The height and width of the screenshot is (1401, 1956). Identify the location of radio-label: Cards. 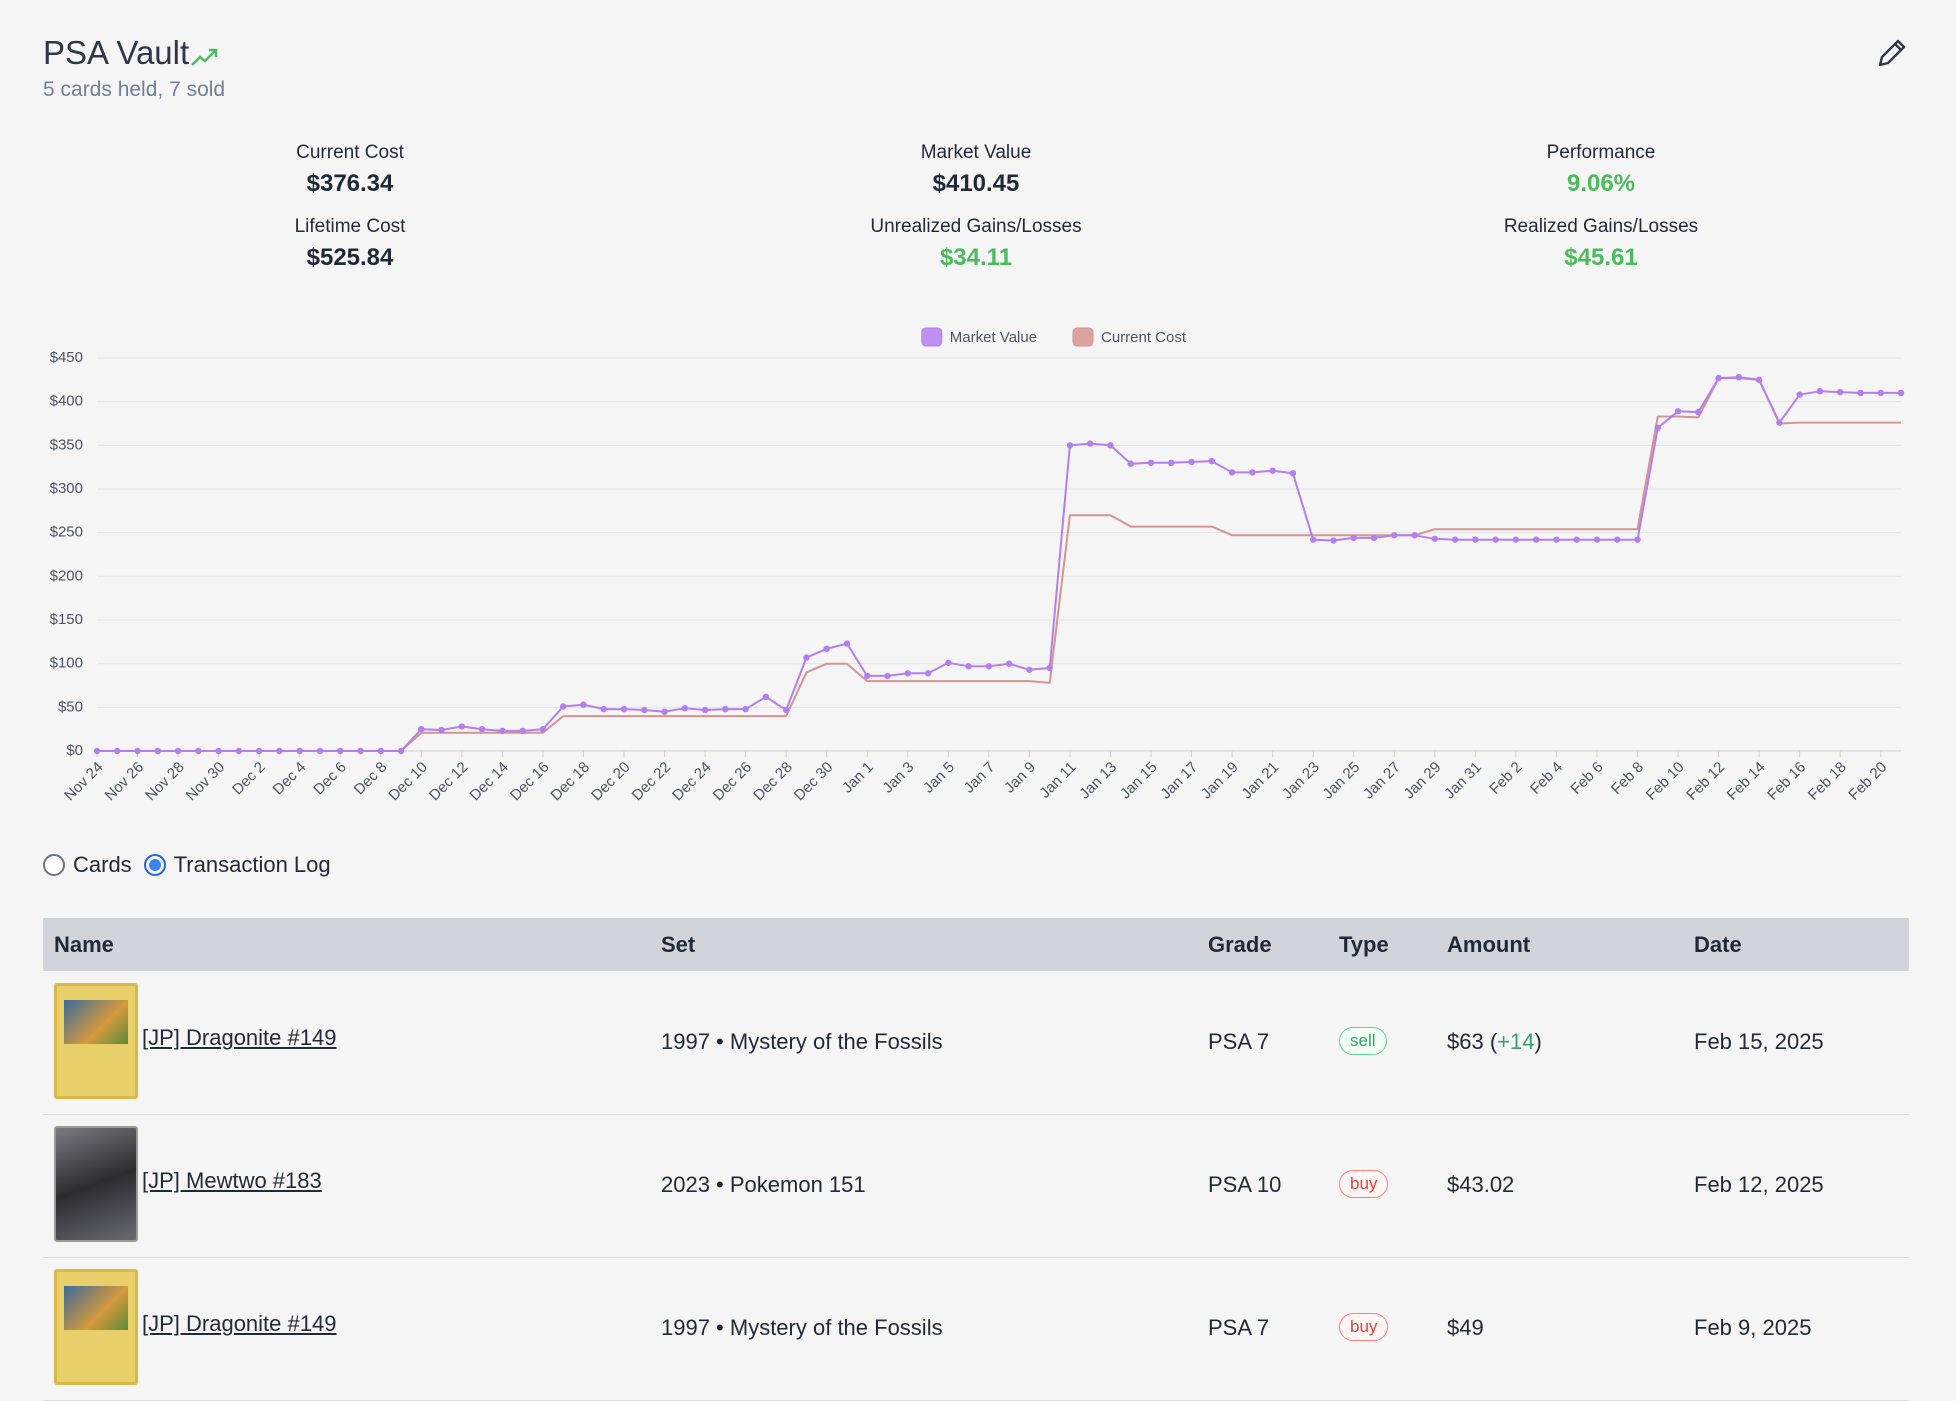
(102, 864).